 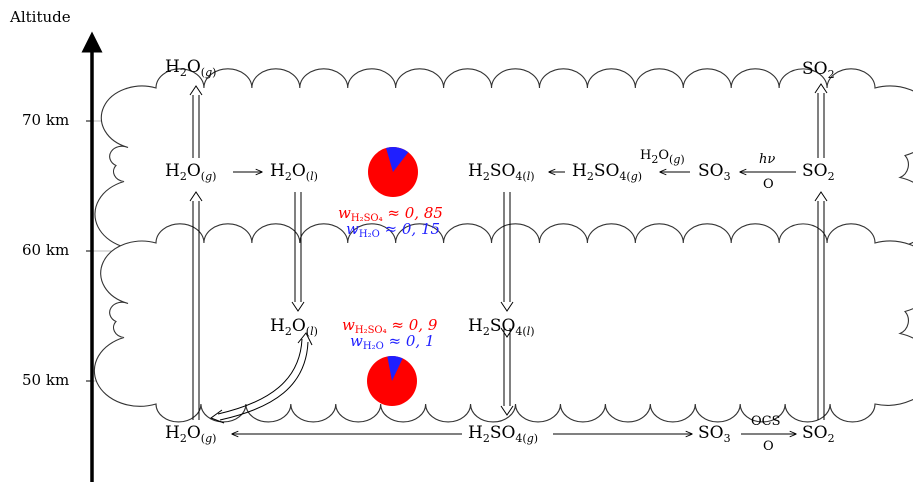 I want to click on label-h2so4-l-lower: H2SO4(l), so click(x=501, y=327).